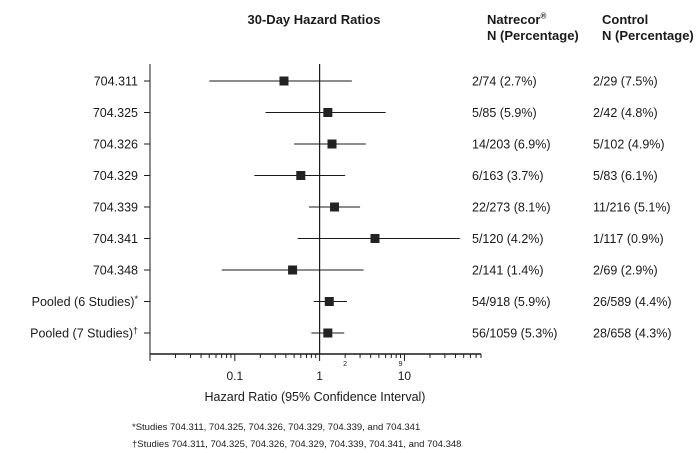 The width and height of the screenshot is (699, 453). I want to click on x-tick-label: 9, so click(401, 364).